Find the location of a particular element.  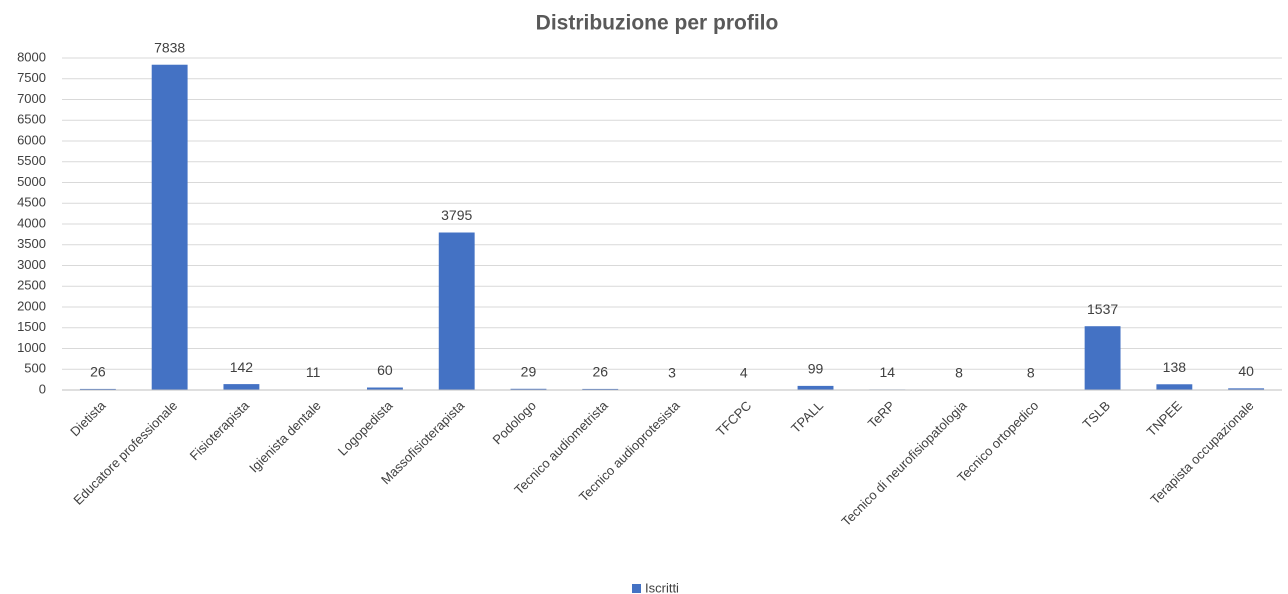

y-tick-label: 1500 is located at coordinates (31, 326).